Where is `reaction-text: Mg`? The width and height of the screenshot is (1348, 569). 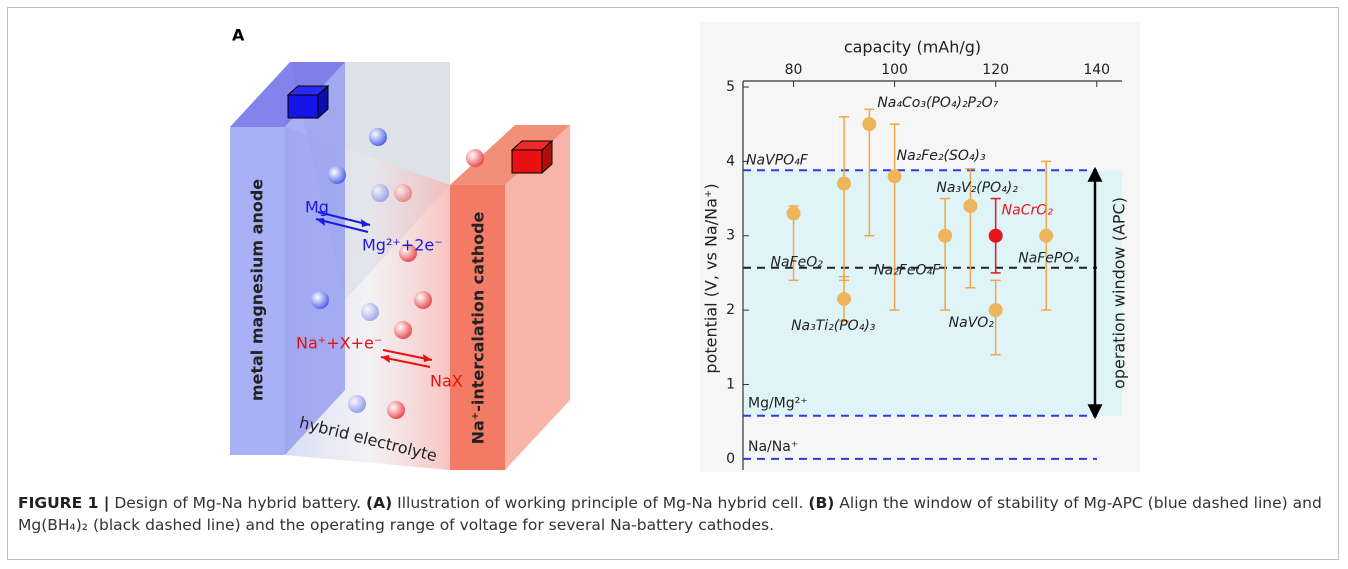
reaction-text: Mg is located at coordinates (317, 207).